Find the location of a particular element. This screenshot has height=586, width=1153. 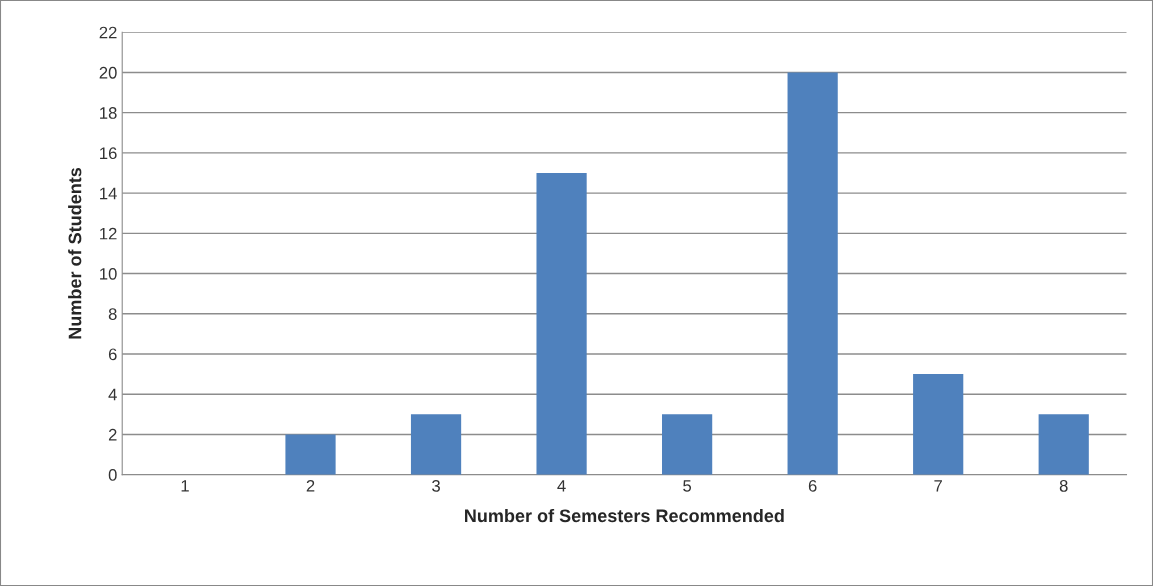

x-tick-label: 2 is located at coordinates (310, 485).